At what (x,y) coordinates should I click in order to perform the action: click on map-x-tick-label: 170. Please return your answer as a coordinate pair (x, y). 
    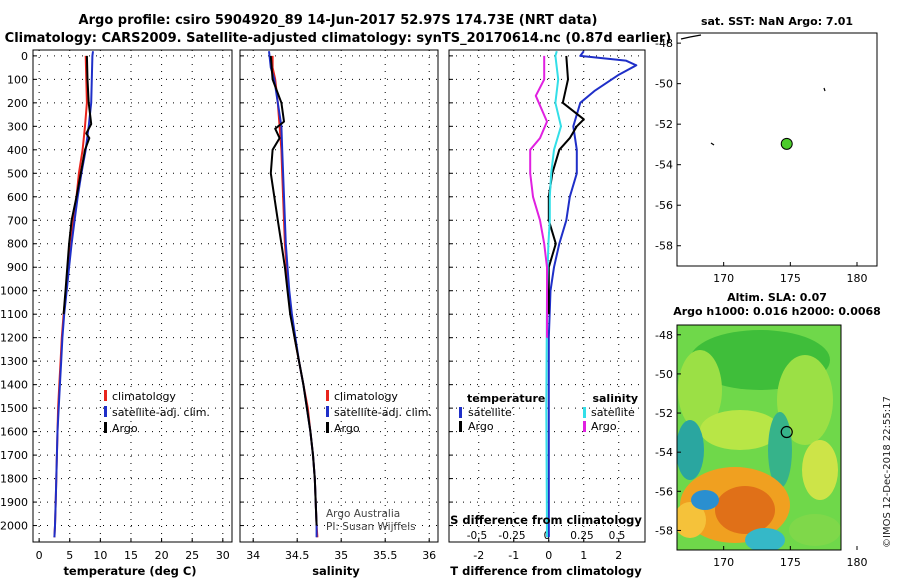
    Looking at the image, I should click on (723, 278).